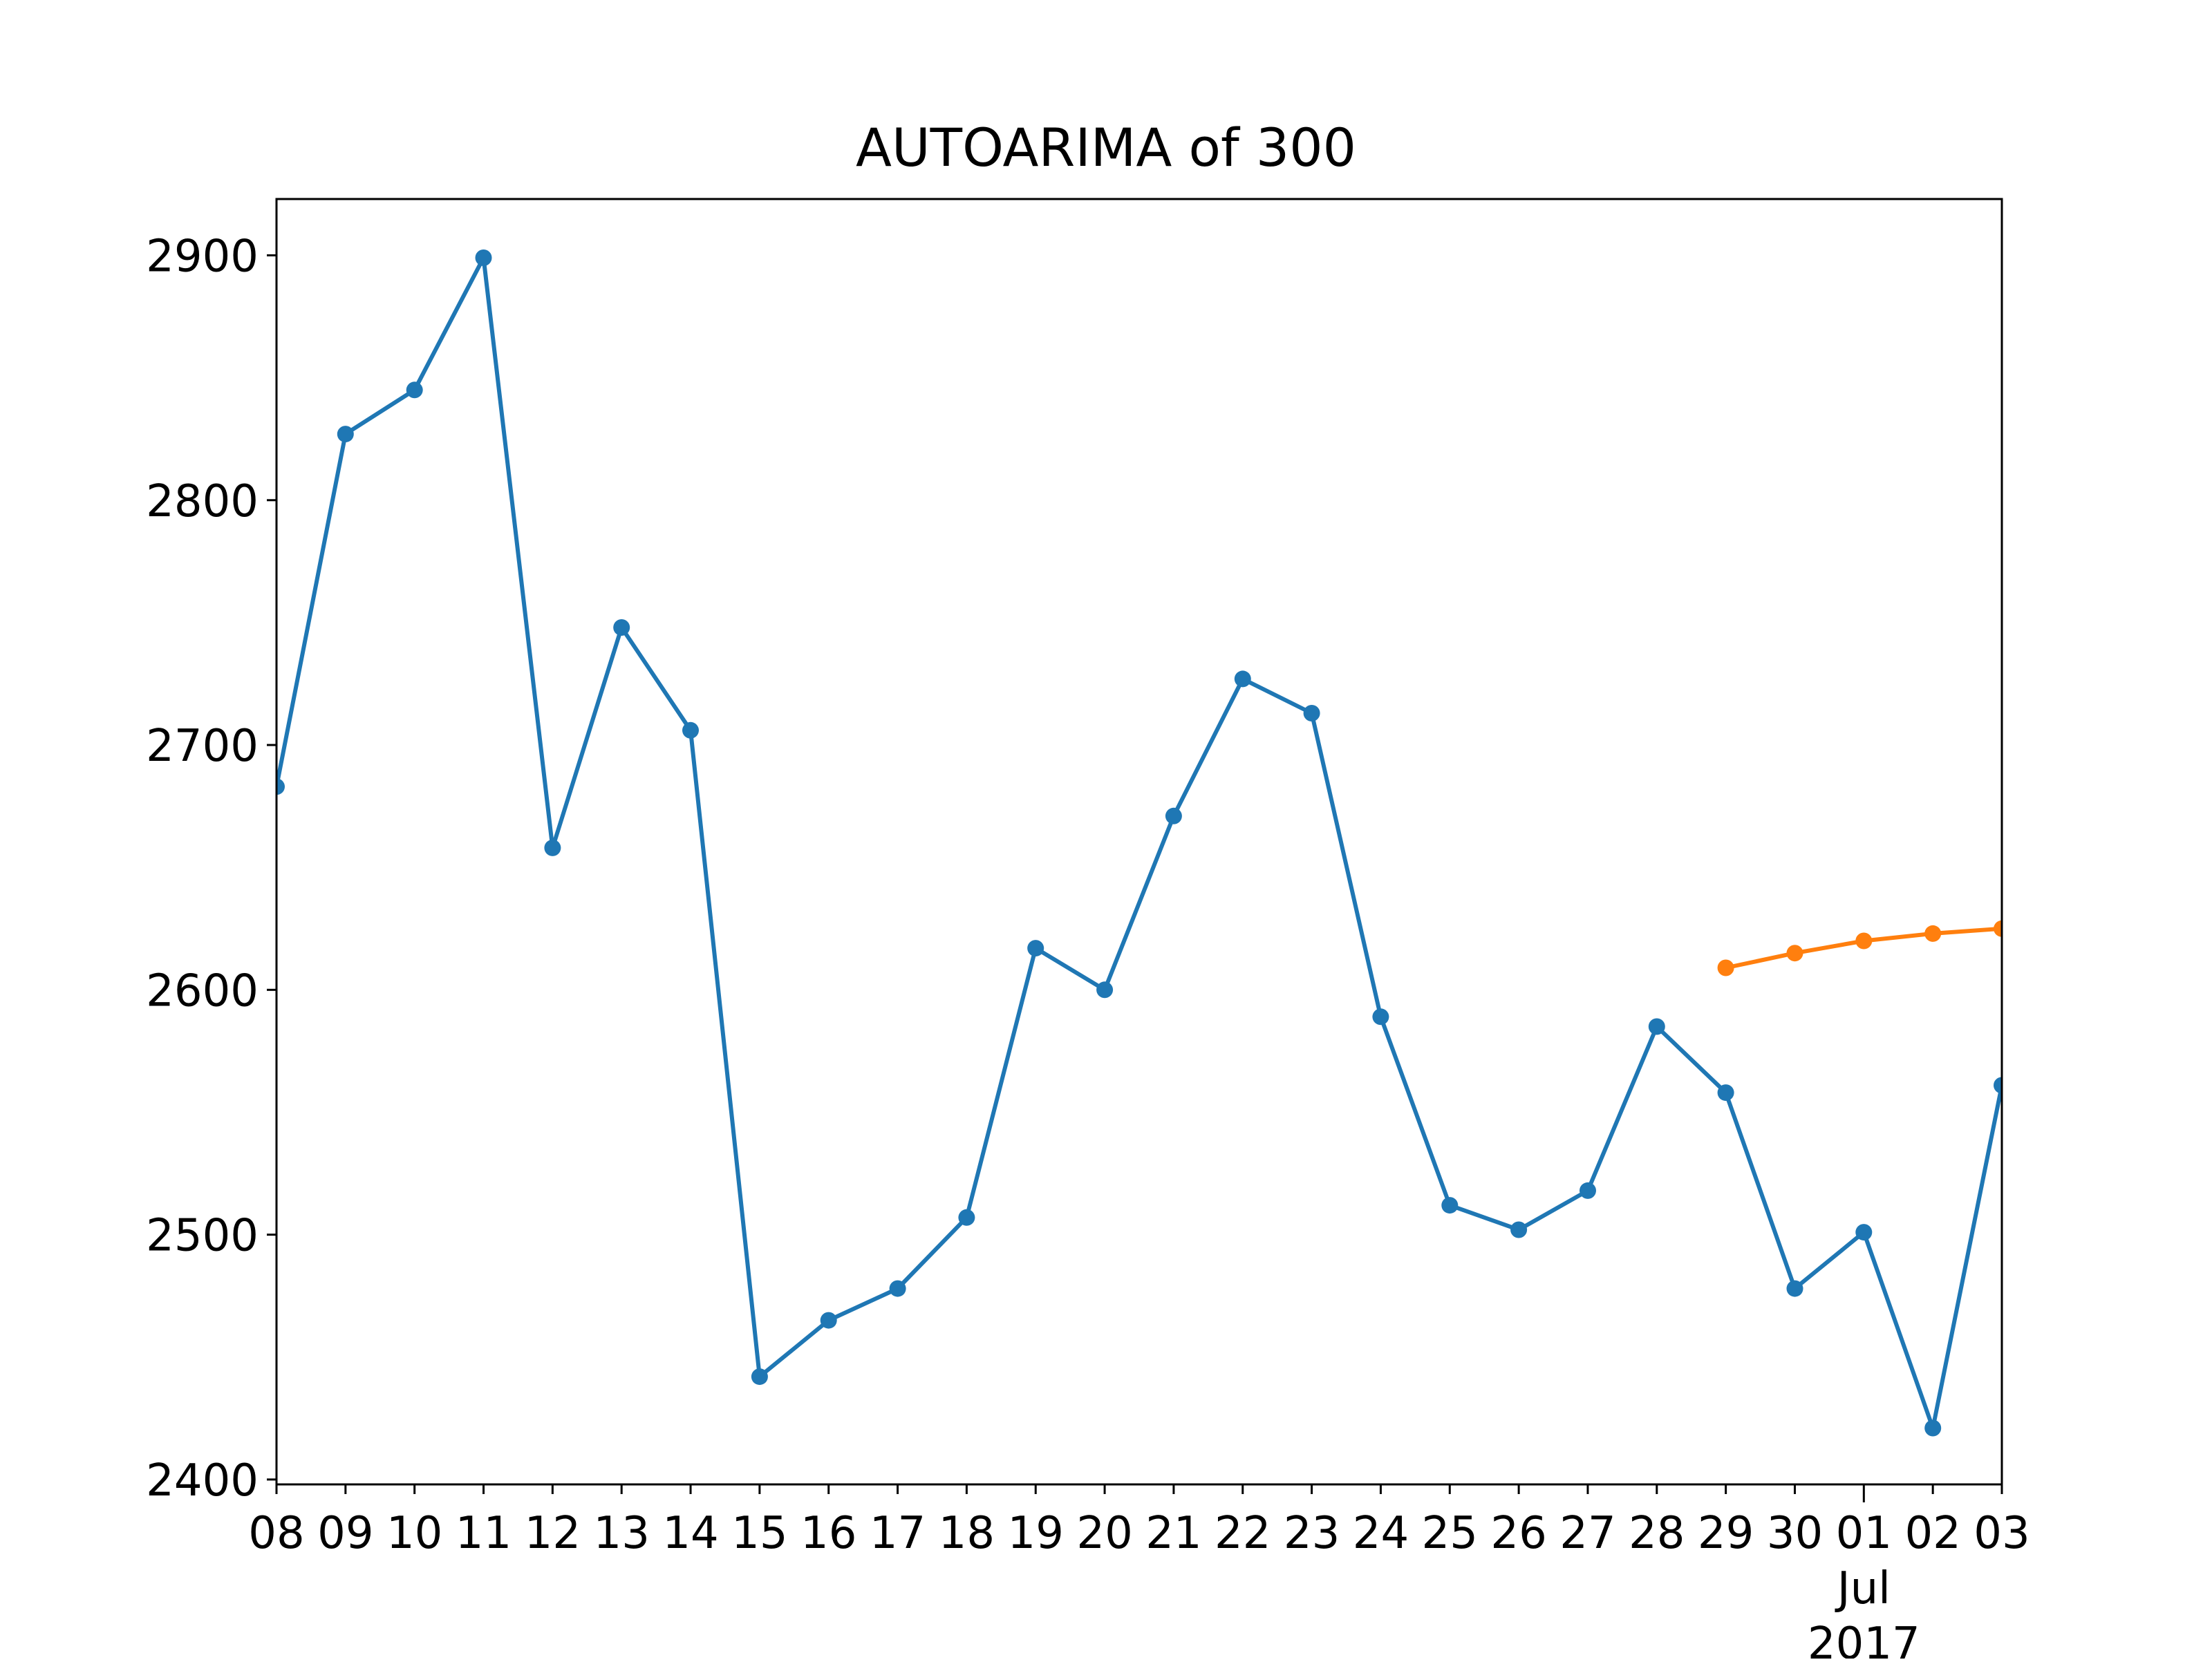  Describe the element at coordinates (1863, 1589) in the screenshot. I see `x-tick-sublabel: Jul` at that location.